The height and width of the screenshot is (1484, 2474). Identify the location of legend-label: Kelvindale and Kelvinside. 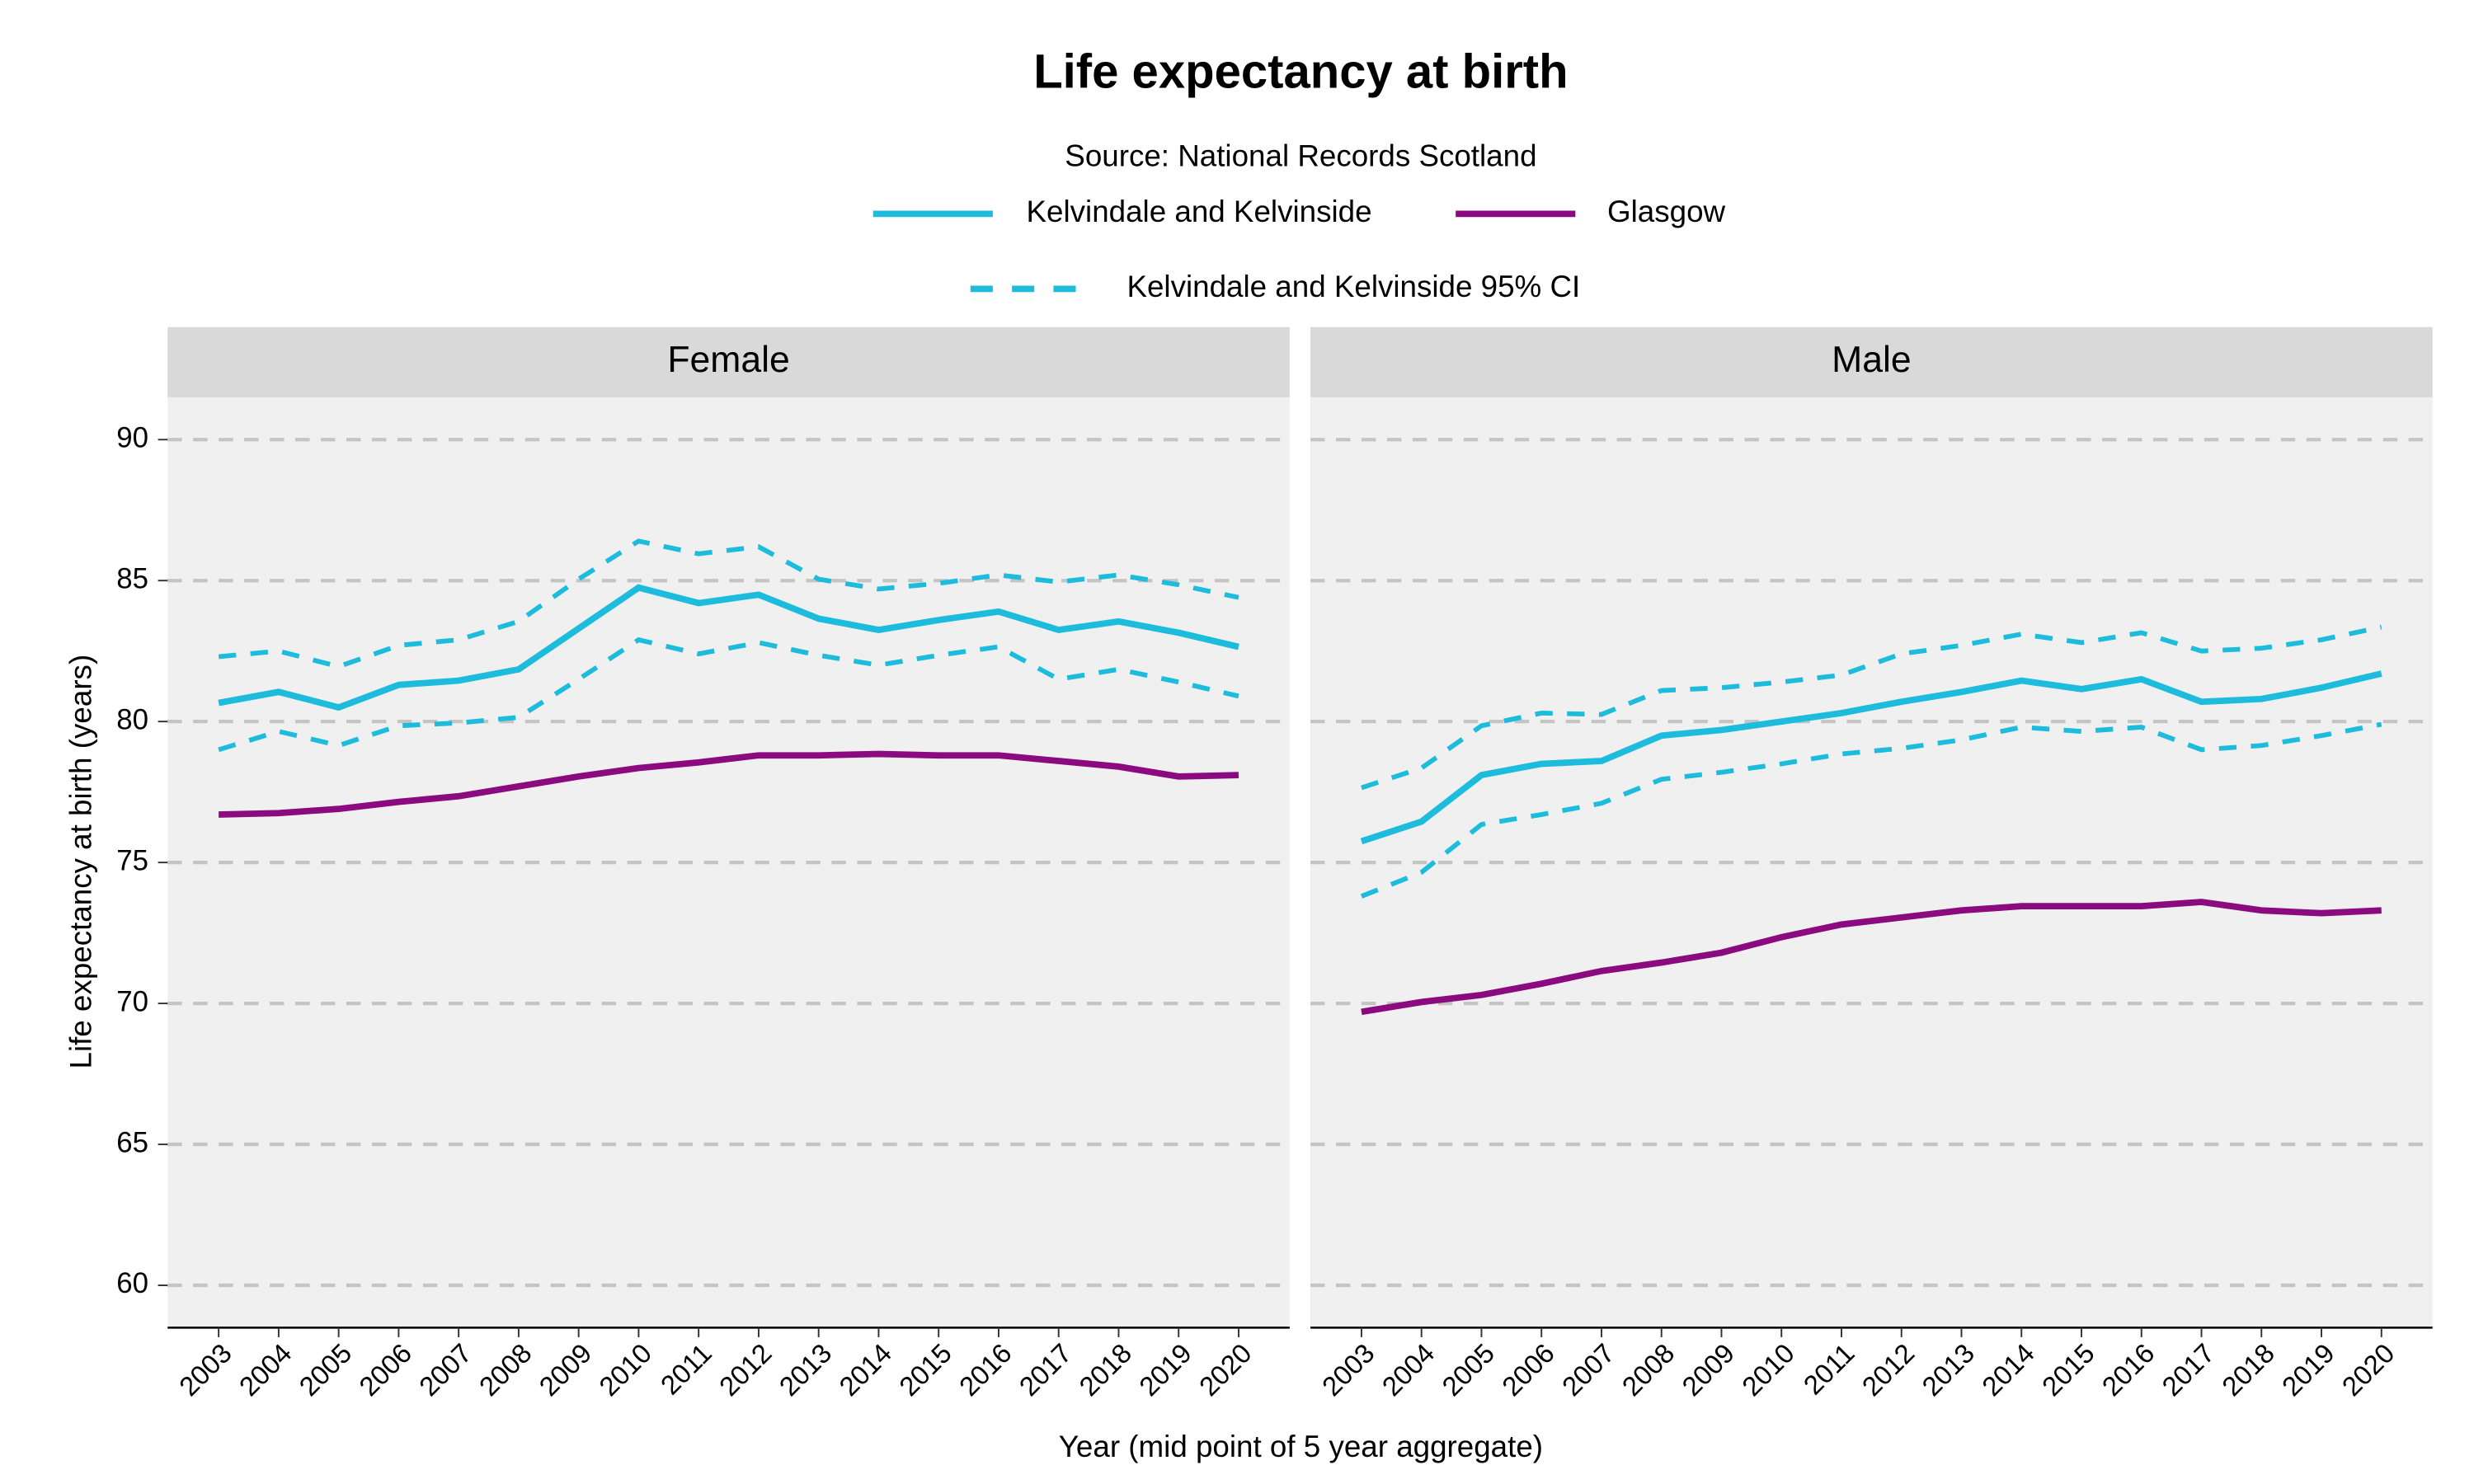
(1199, 212).